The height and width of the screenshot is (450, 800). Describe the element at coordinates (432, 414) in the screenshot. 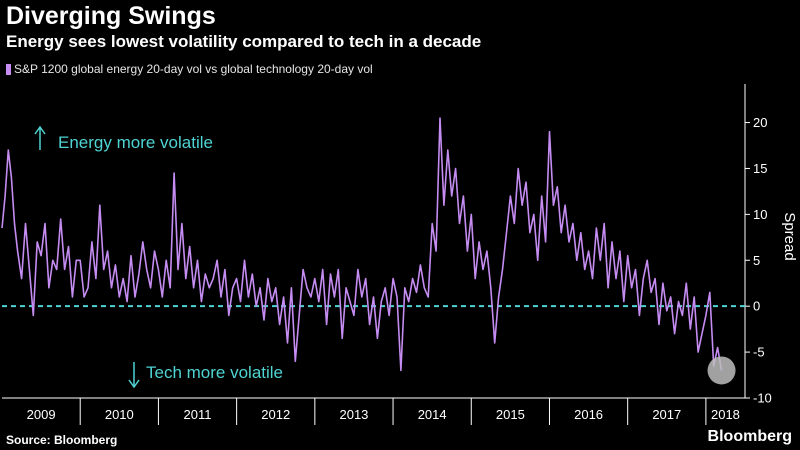

I see `x-tick-label: 2014` at that location.